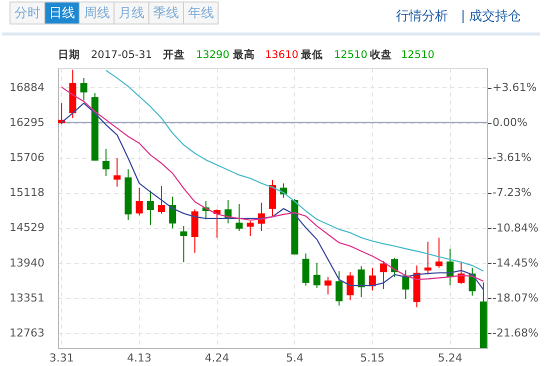 Image resolution: width=544 pixels, height=366 pixels. I want to click on text: 日期, so click(69, 54).